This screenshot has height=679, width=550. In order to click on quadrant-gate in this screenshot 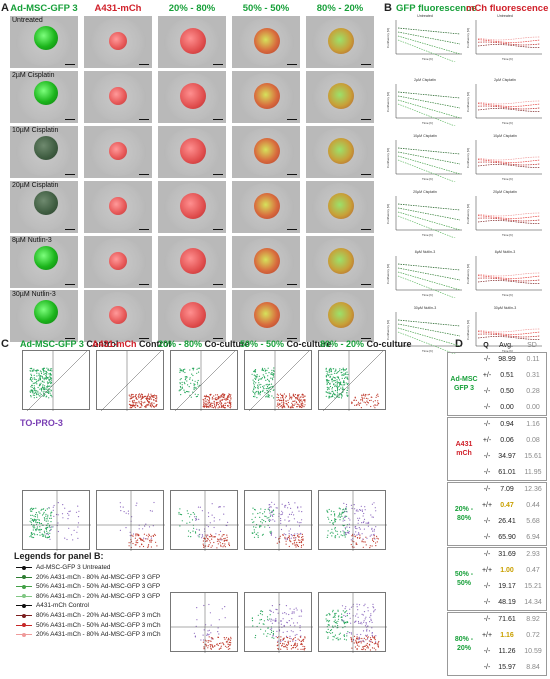, I will do `click(353, 623)`.